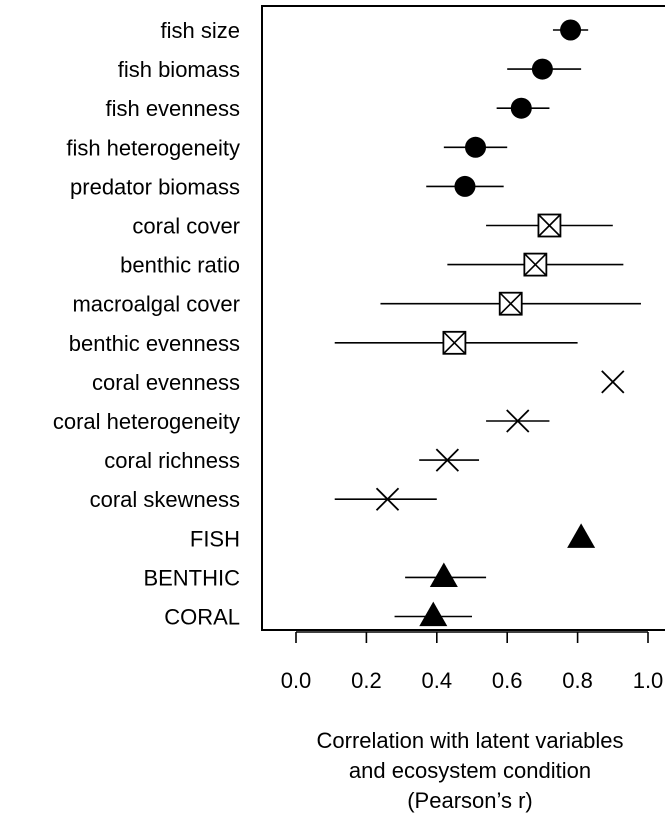 The height and width of the screenshot is (818, 665). What do you see at coordinates (172, 108) in the screenshot?
I see `row-label: fish evenness` at bounding box center [172, 108].